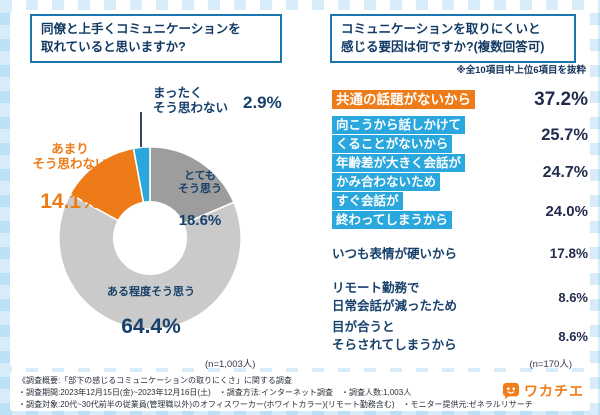 This screenshot has height=415, width=600. I want to click on reason-row-3: 年齢差が大きく会話が かみ合わないため 24.7%, so click(460, 173).